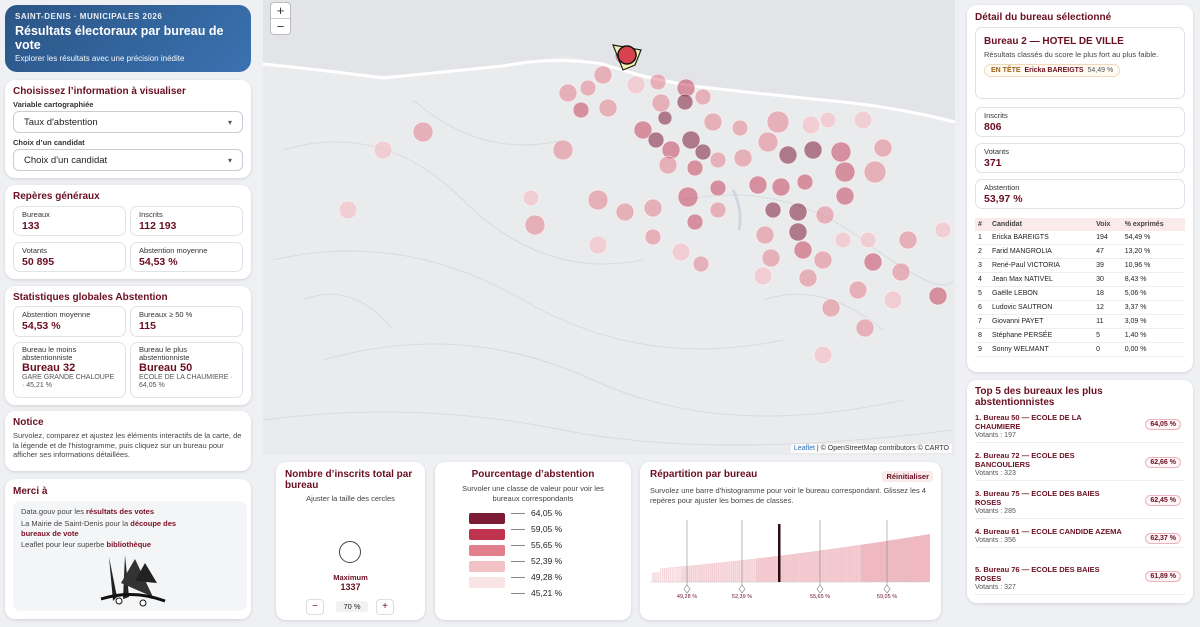 The image size is (1200, 627). Describe the element at coordinates (779, 553) in the screenshot. I see `selected-bureau-bar` at that location.